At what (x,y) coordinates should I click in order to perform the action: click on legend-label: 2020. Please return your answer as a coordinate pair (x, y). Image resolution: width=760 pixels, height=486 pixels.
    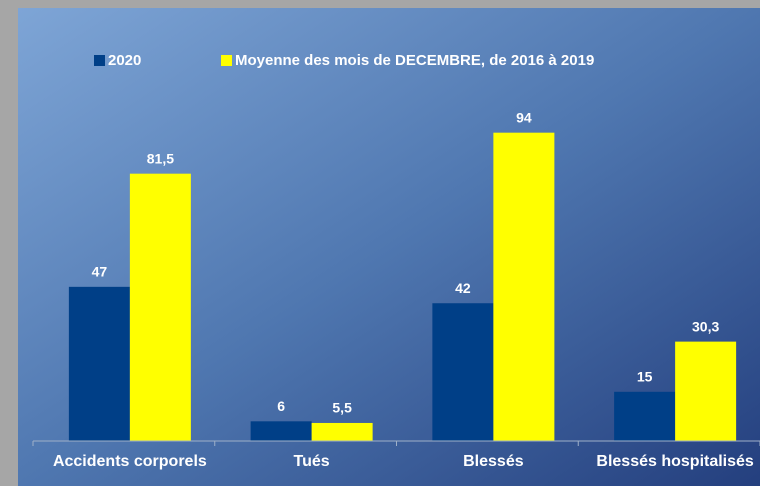
    Looking at the image, I should click on (124, 60).